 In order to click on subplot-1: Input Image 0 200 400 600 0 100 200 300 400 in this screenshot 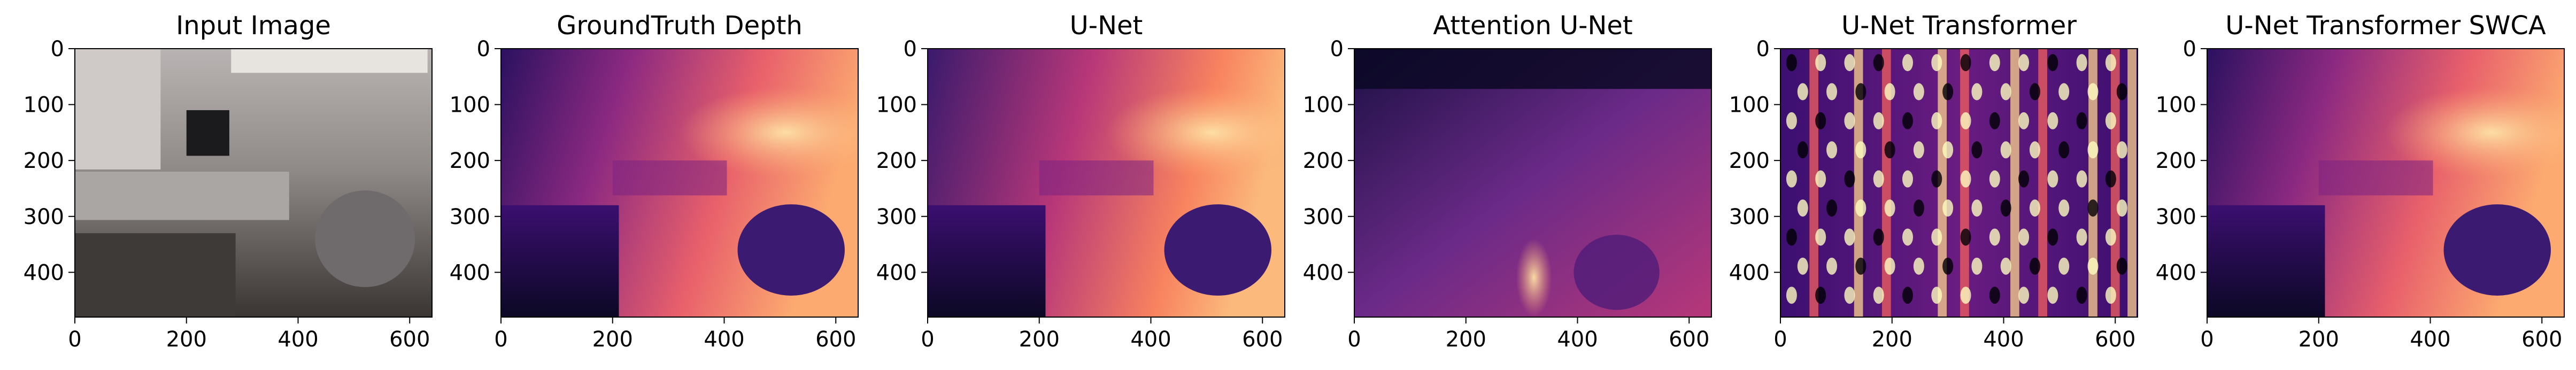, I will do `click(228, 181)`.